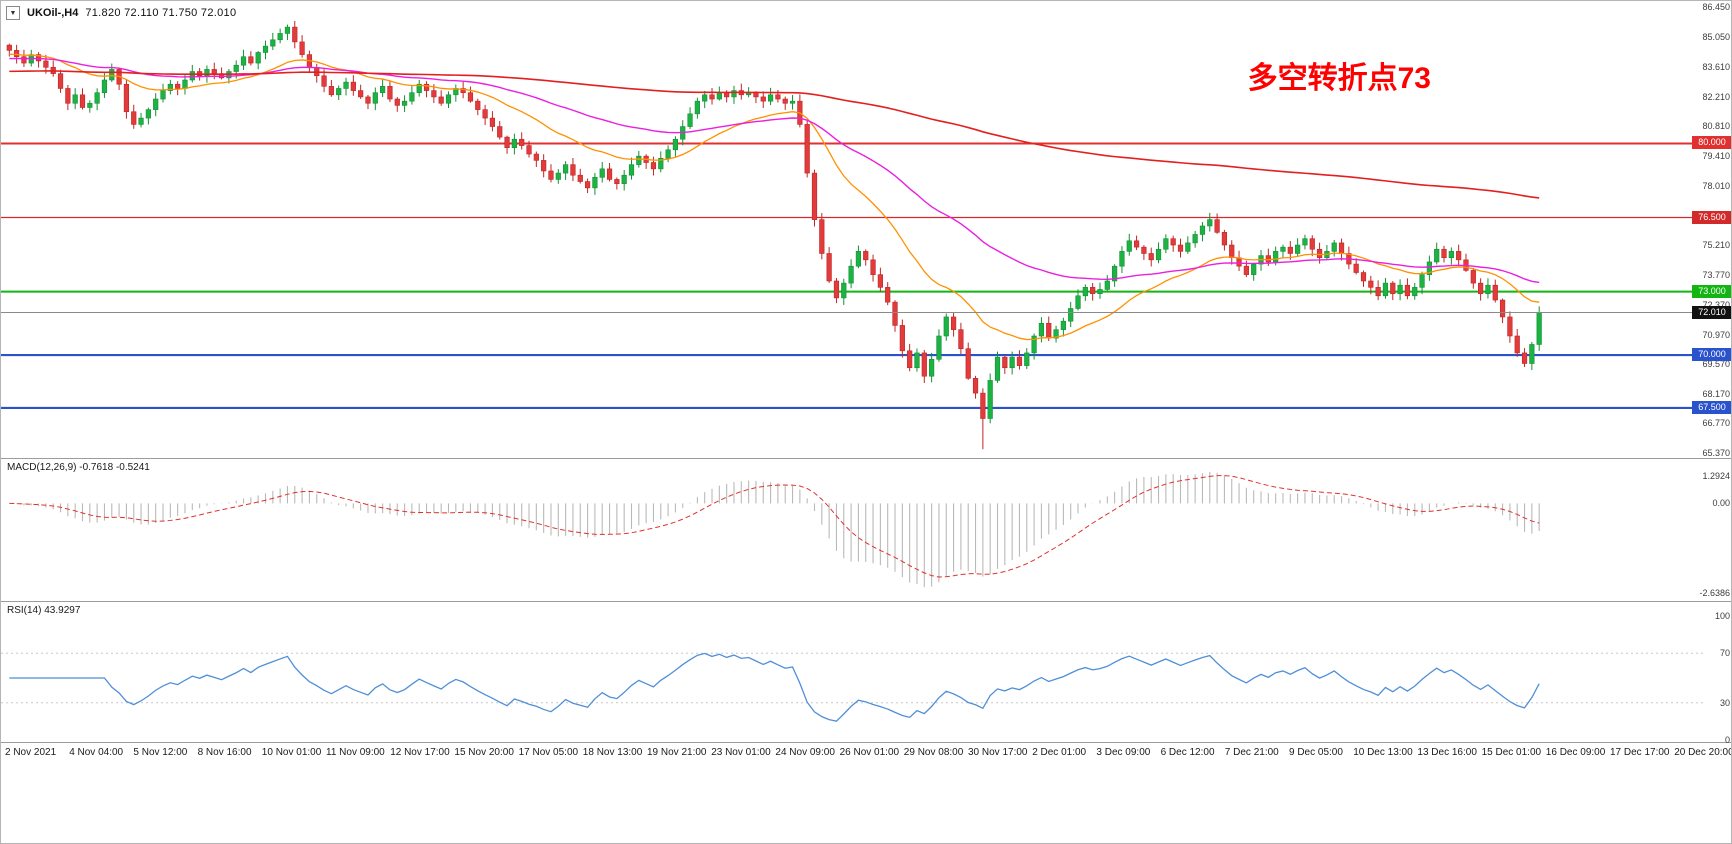  Describe the element at coordinates (160, 752) in the screenshot. I see `time-label: 5 Nov 12:00` at that location.